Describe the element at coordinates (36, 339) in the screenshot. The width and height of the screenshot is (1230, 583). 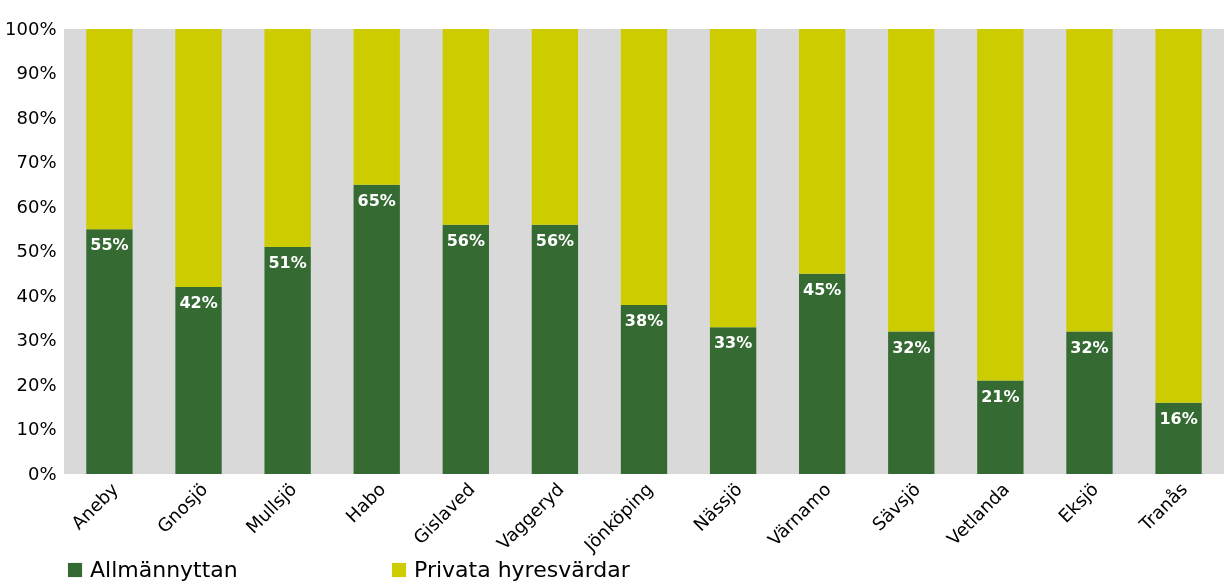
I see `y-tick-label: 30%` at that location.